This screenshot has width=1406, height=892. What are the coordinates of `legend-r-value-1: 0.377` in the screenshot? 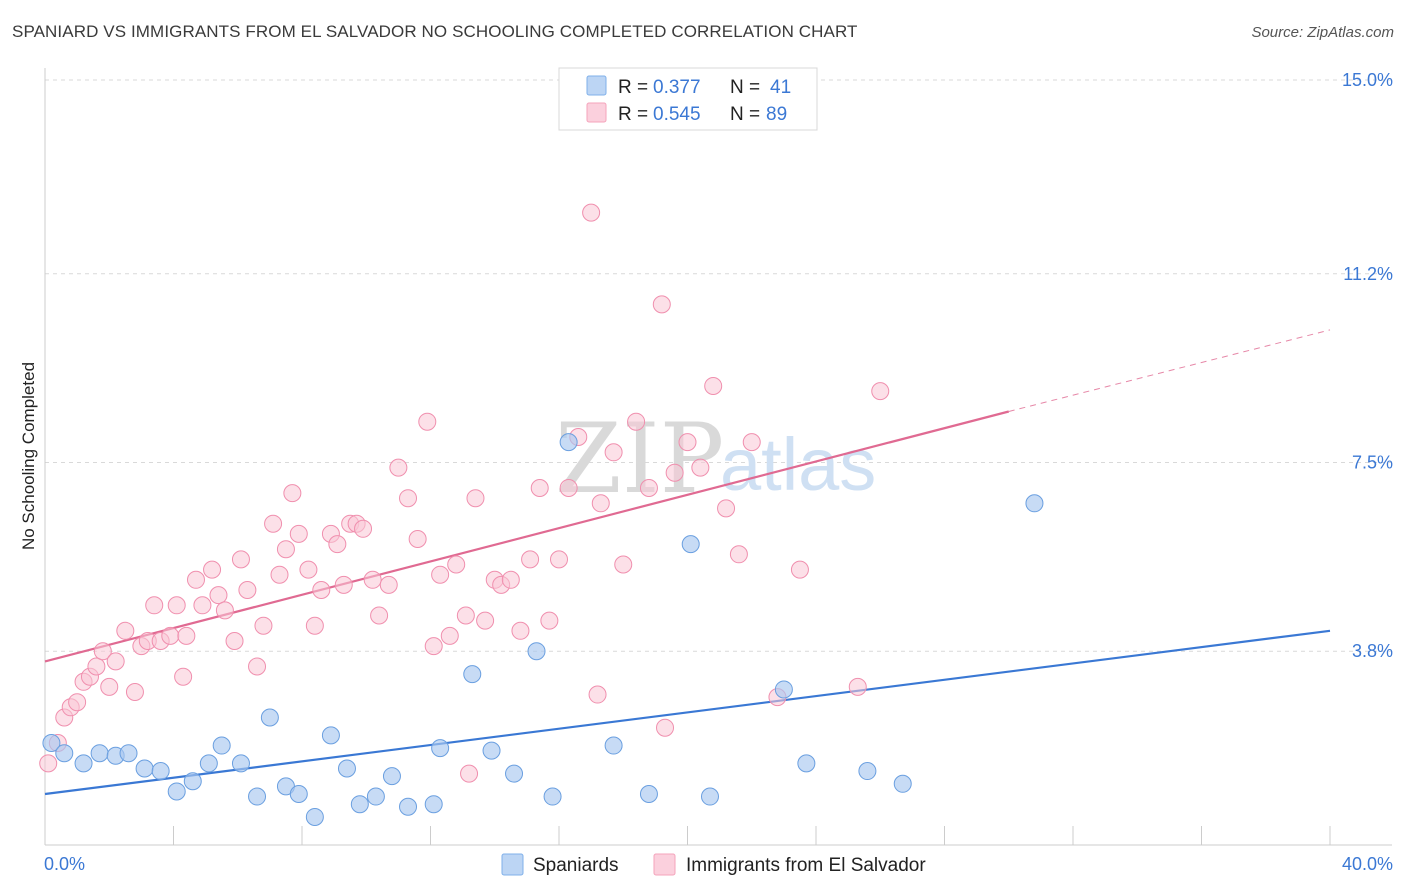 It's located at (677, 87).